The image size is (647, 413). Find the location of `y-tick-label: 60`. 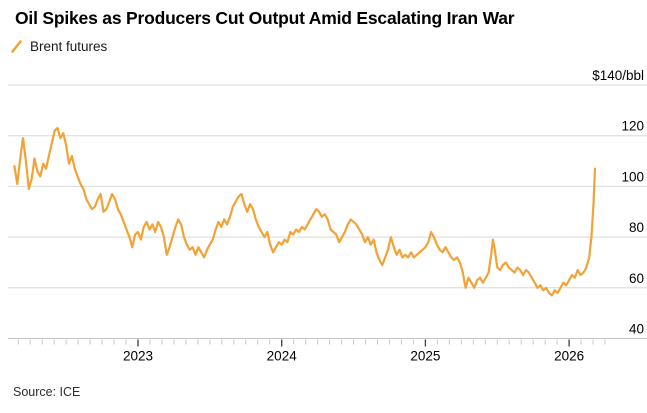

y-tick-label: 60 is located at coordinates (636, 278).